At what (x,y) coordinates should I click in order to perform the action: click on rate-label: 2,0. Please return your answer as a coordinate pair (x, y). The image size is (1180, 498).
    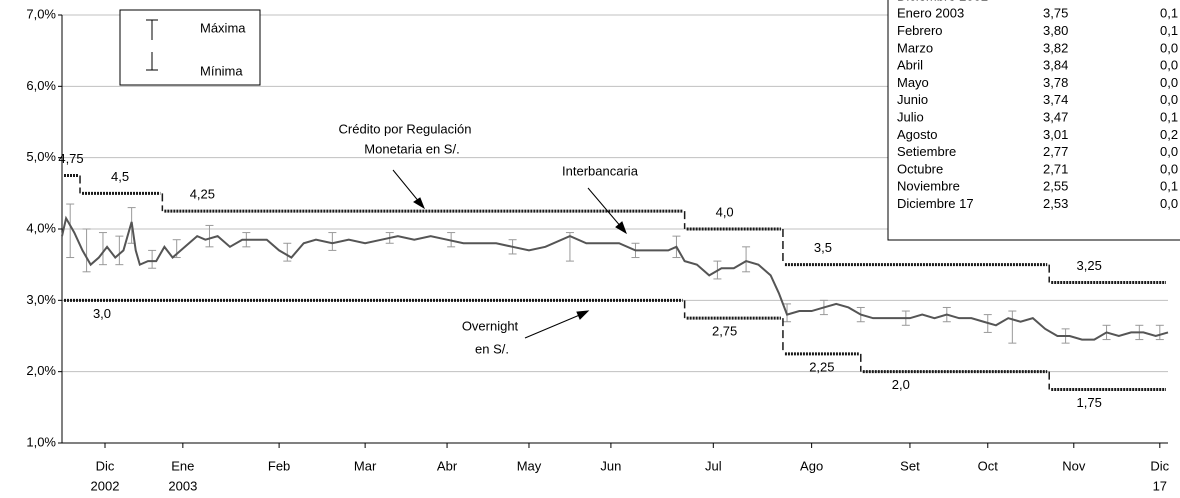
    Looking at the image, I should click on (901, 384).